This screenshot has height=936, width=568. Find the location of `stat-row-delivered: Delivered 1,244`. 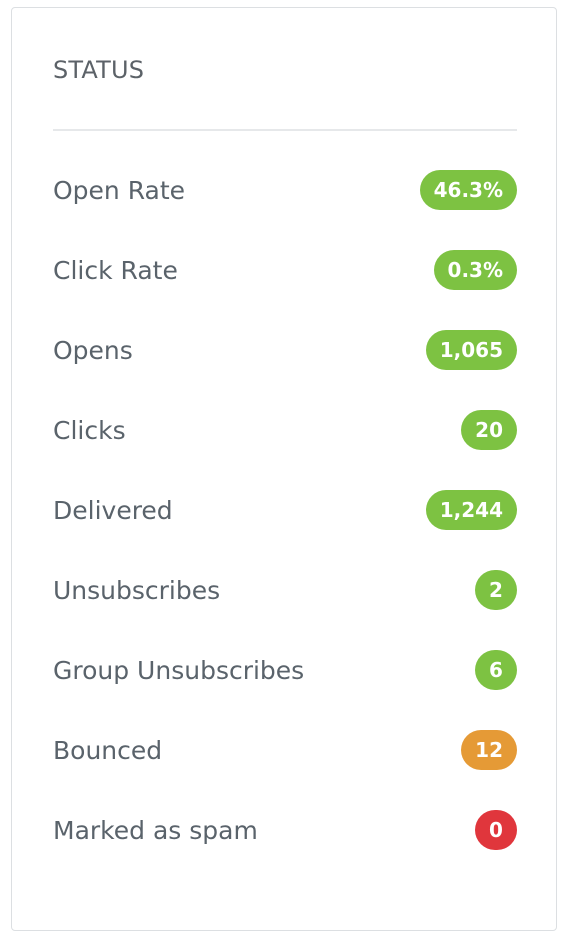

stat-row-delivered: Delivered 1,244 is located at coordinates (285, 510).